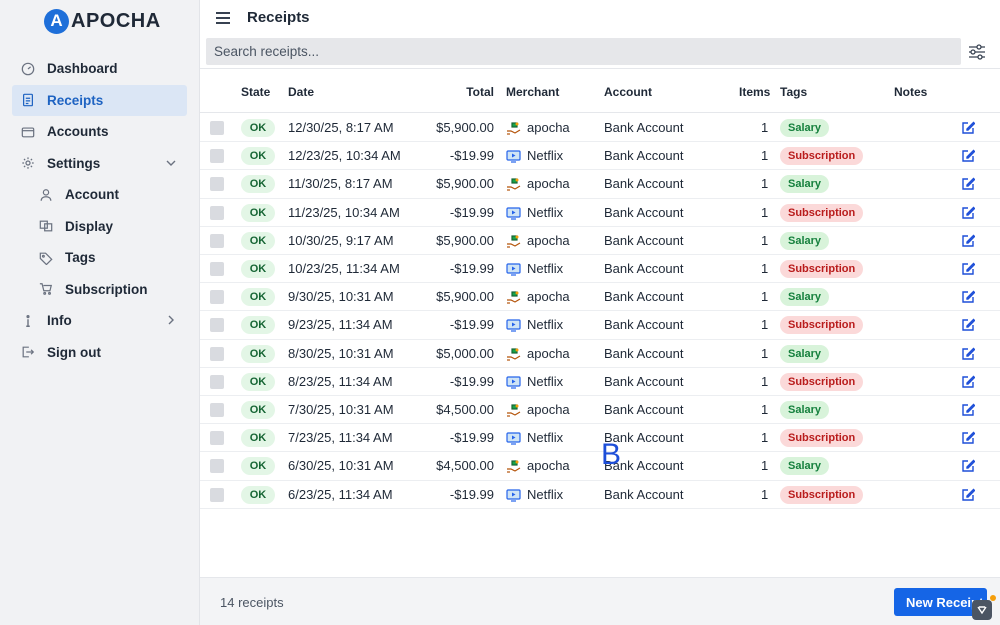  What do you see at coordinates (513, 241) in the screenshot?
I see `money-hand-icon` at bounding box center [513, 241].